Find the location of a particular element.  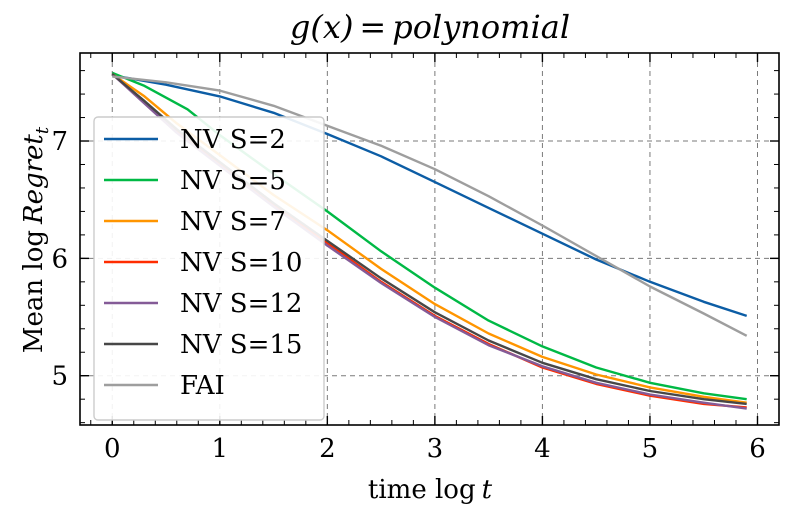

x-tick-label: 6 is located at coordinates (757, 449).